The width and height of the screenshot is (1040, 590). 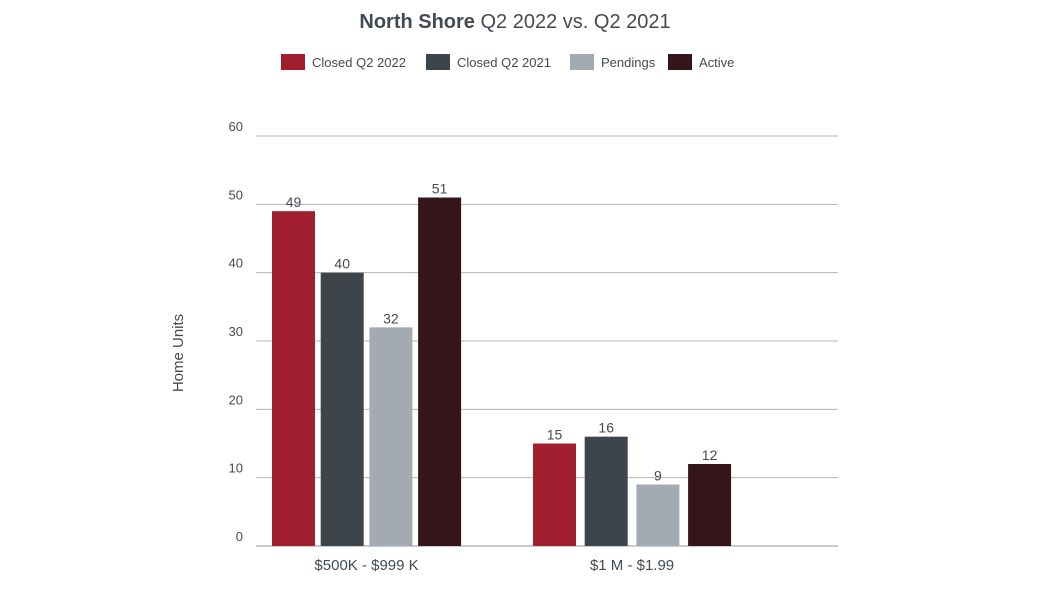 I want to click on y-tick-label: 60, so click(x=236, y=126).